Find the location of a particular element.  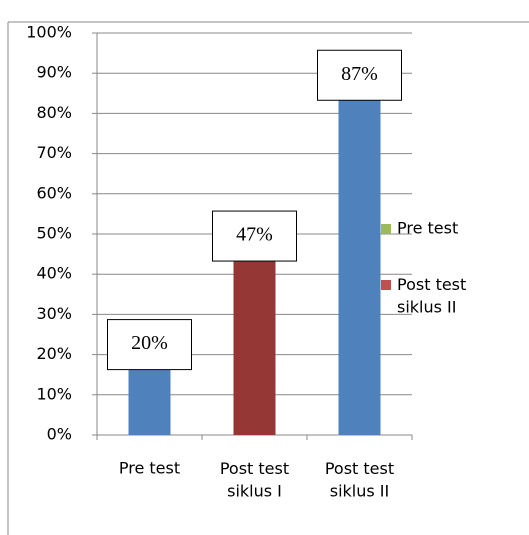

data-label: 87% is located at coordinates (359, 74).